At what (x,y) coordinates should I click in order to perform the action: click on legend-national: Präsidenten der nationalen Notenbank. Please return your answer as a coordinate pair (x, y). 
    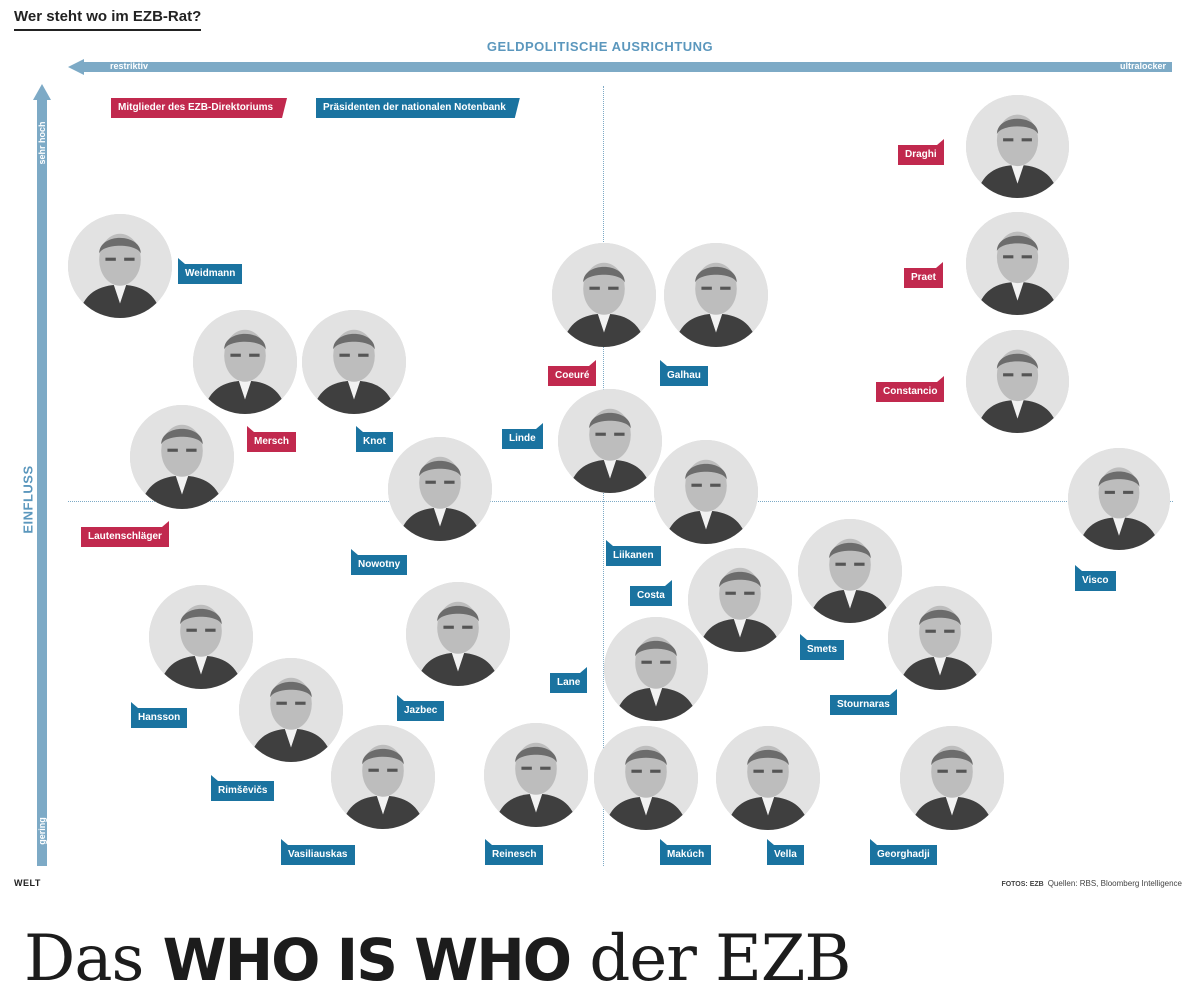
    Looking at the image, I should click on (418, 108).